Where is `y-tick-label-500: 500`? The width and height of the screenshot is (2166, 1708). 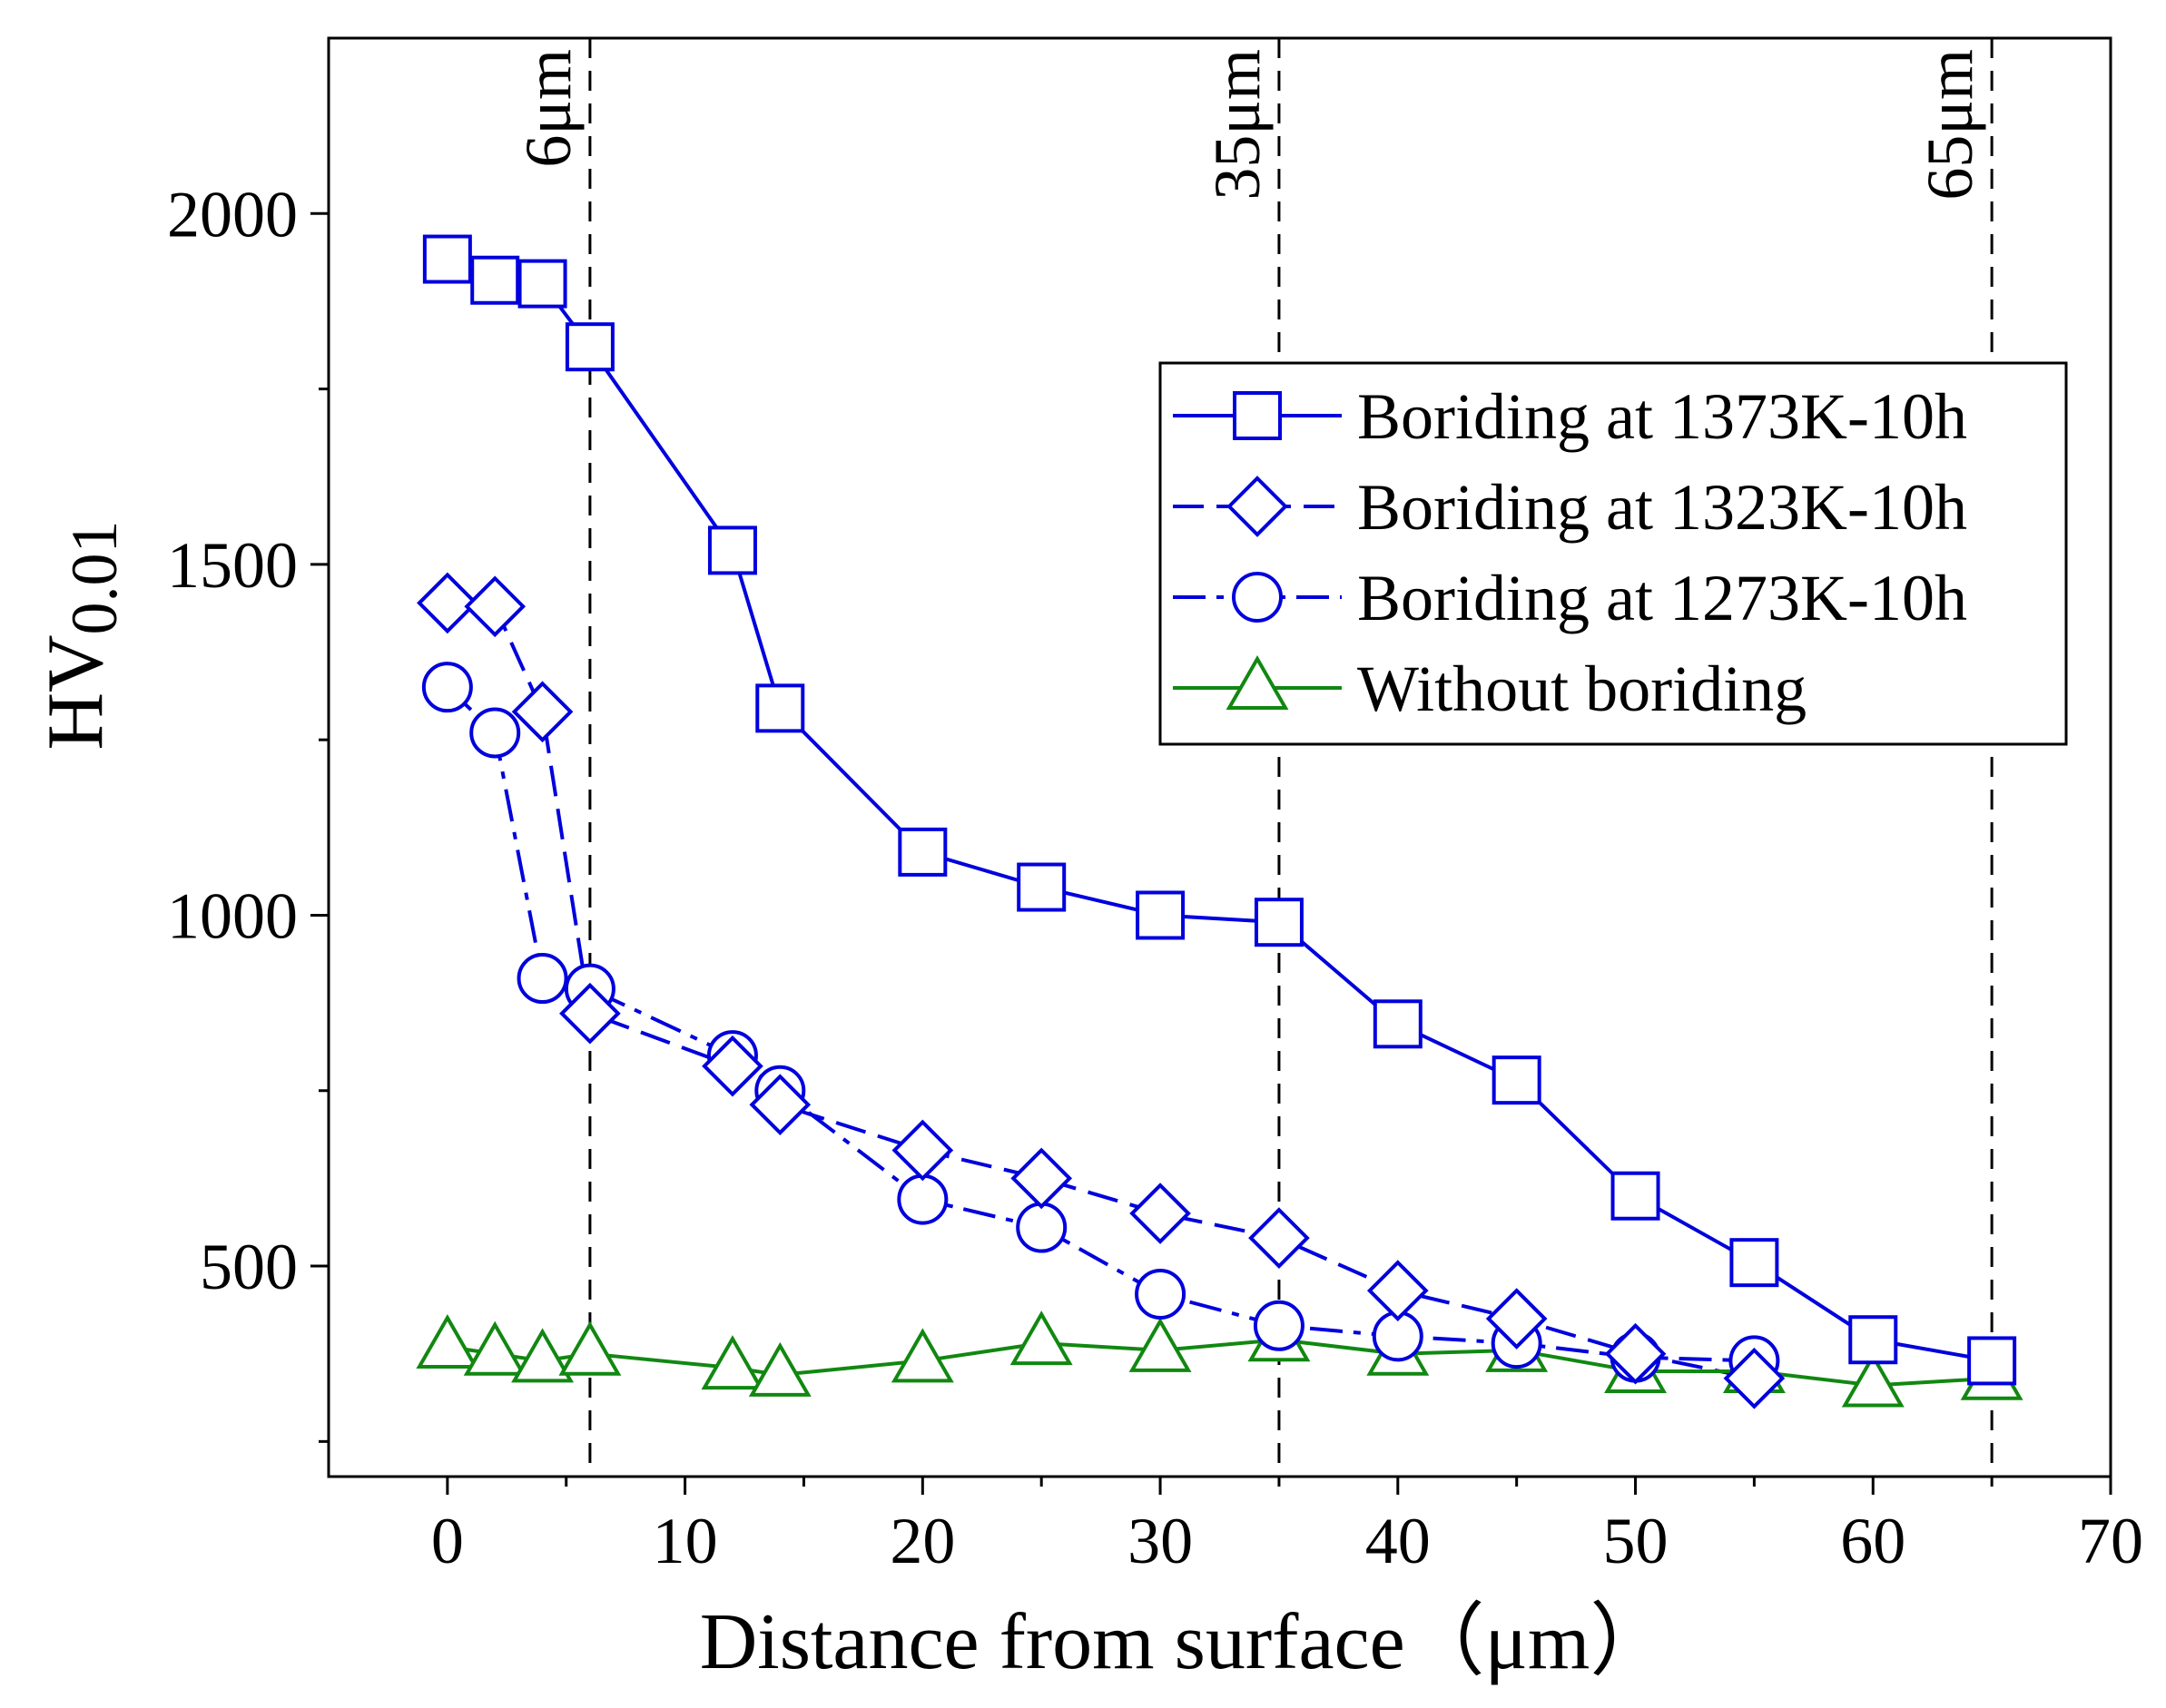
y-tick-label-500: 500 is located at coordinates (249, 1267).